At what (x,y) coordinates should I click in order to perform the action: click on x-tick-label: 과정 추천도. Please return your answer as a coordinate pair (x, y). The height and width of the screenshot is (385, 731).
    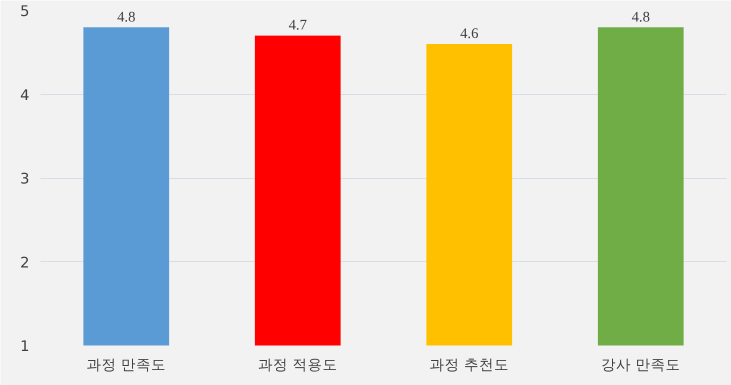
    Looking at the image, I should click on (469, 365).